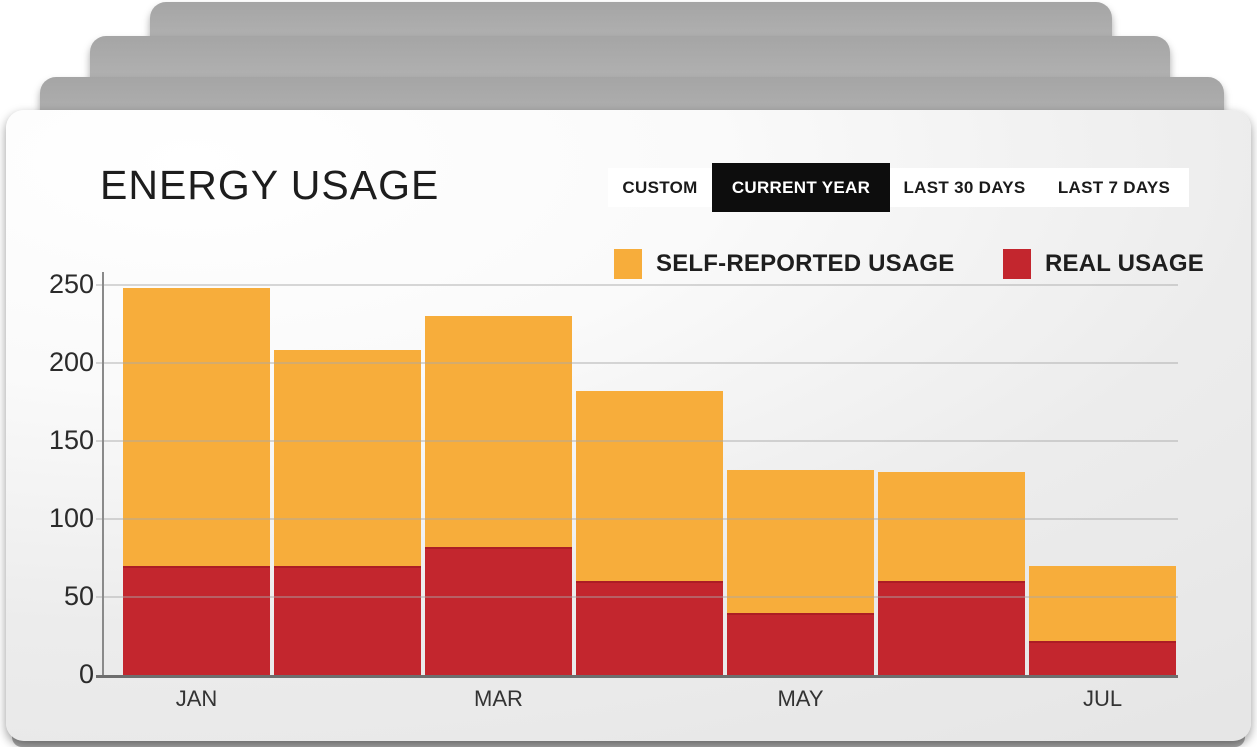  I want to click on tab-last-7-days: LAST 7 DAYS, so click(1114, 187).